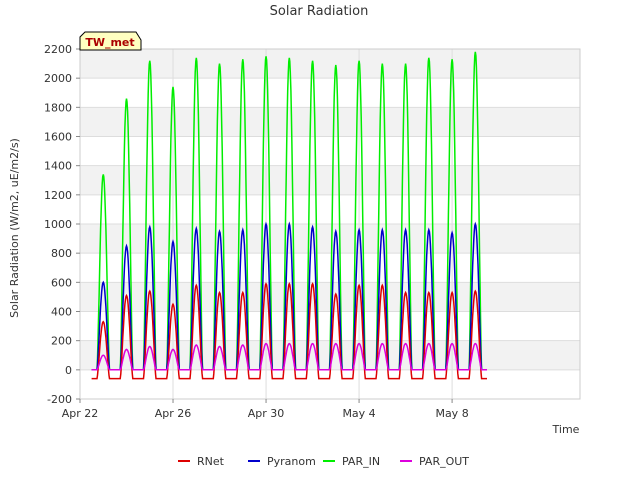  I want to click on site-badge-label: TW_met, so click(109, 42).